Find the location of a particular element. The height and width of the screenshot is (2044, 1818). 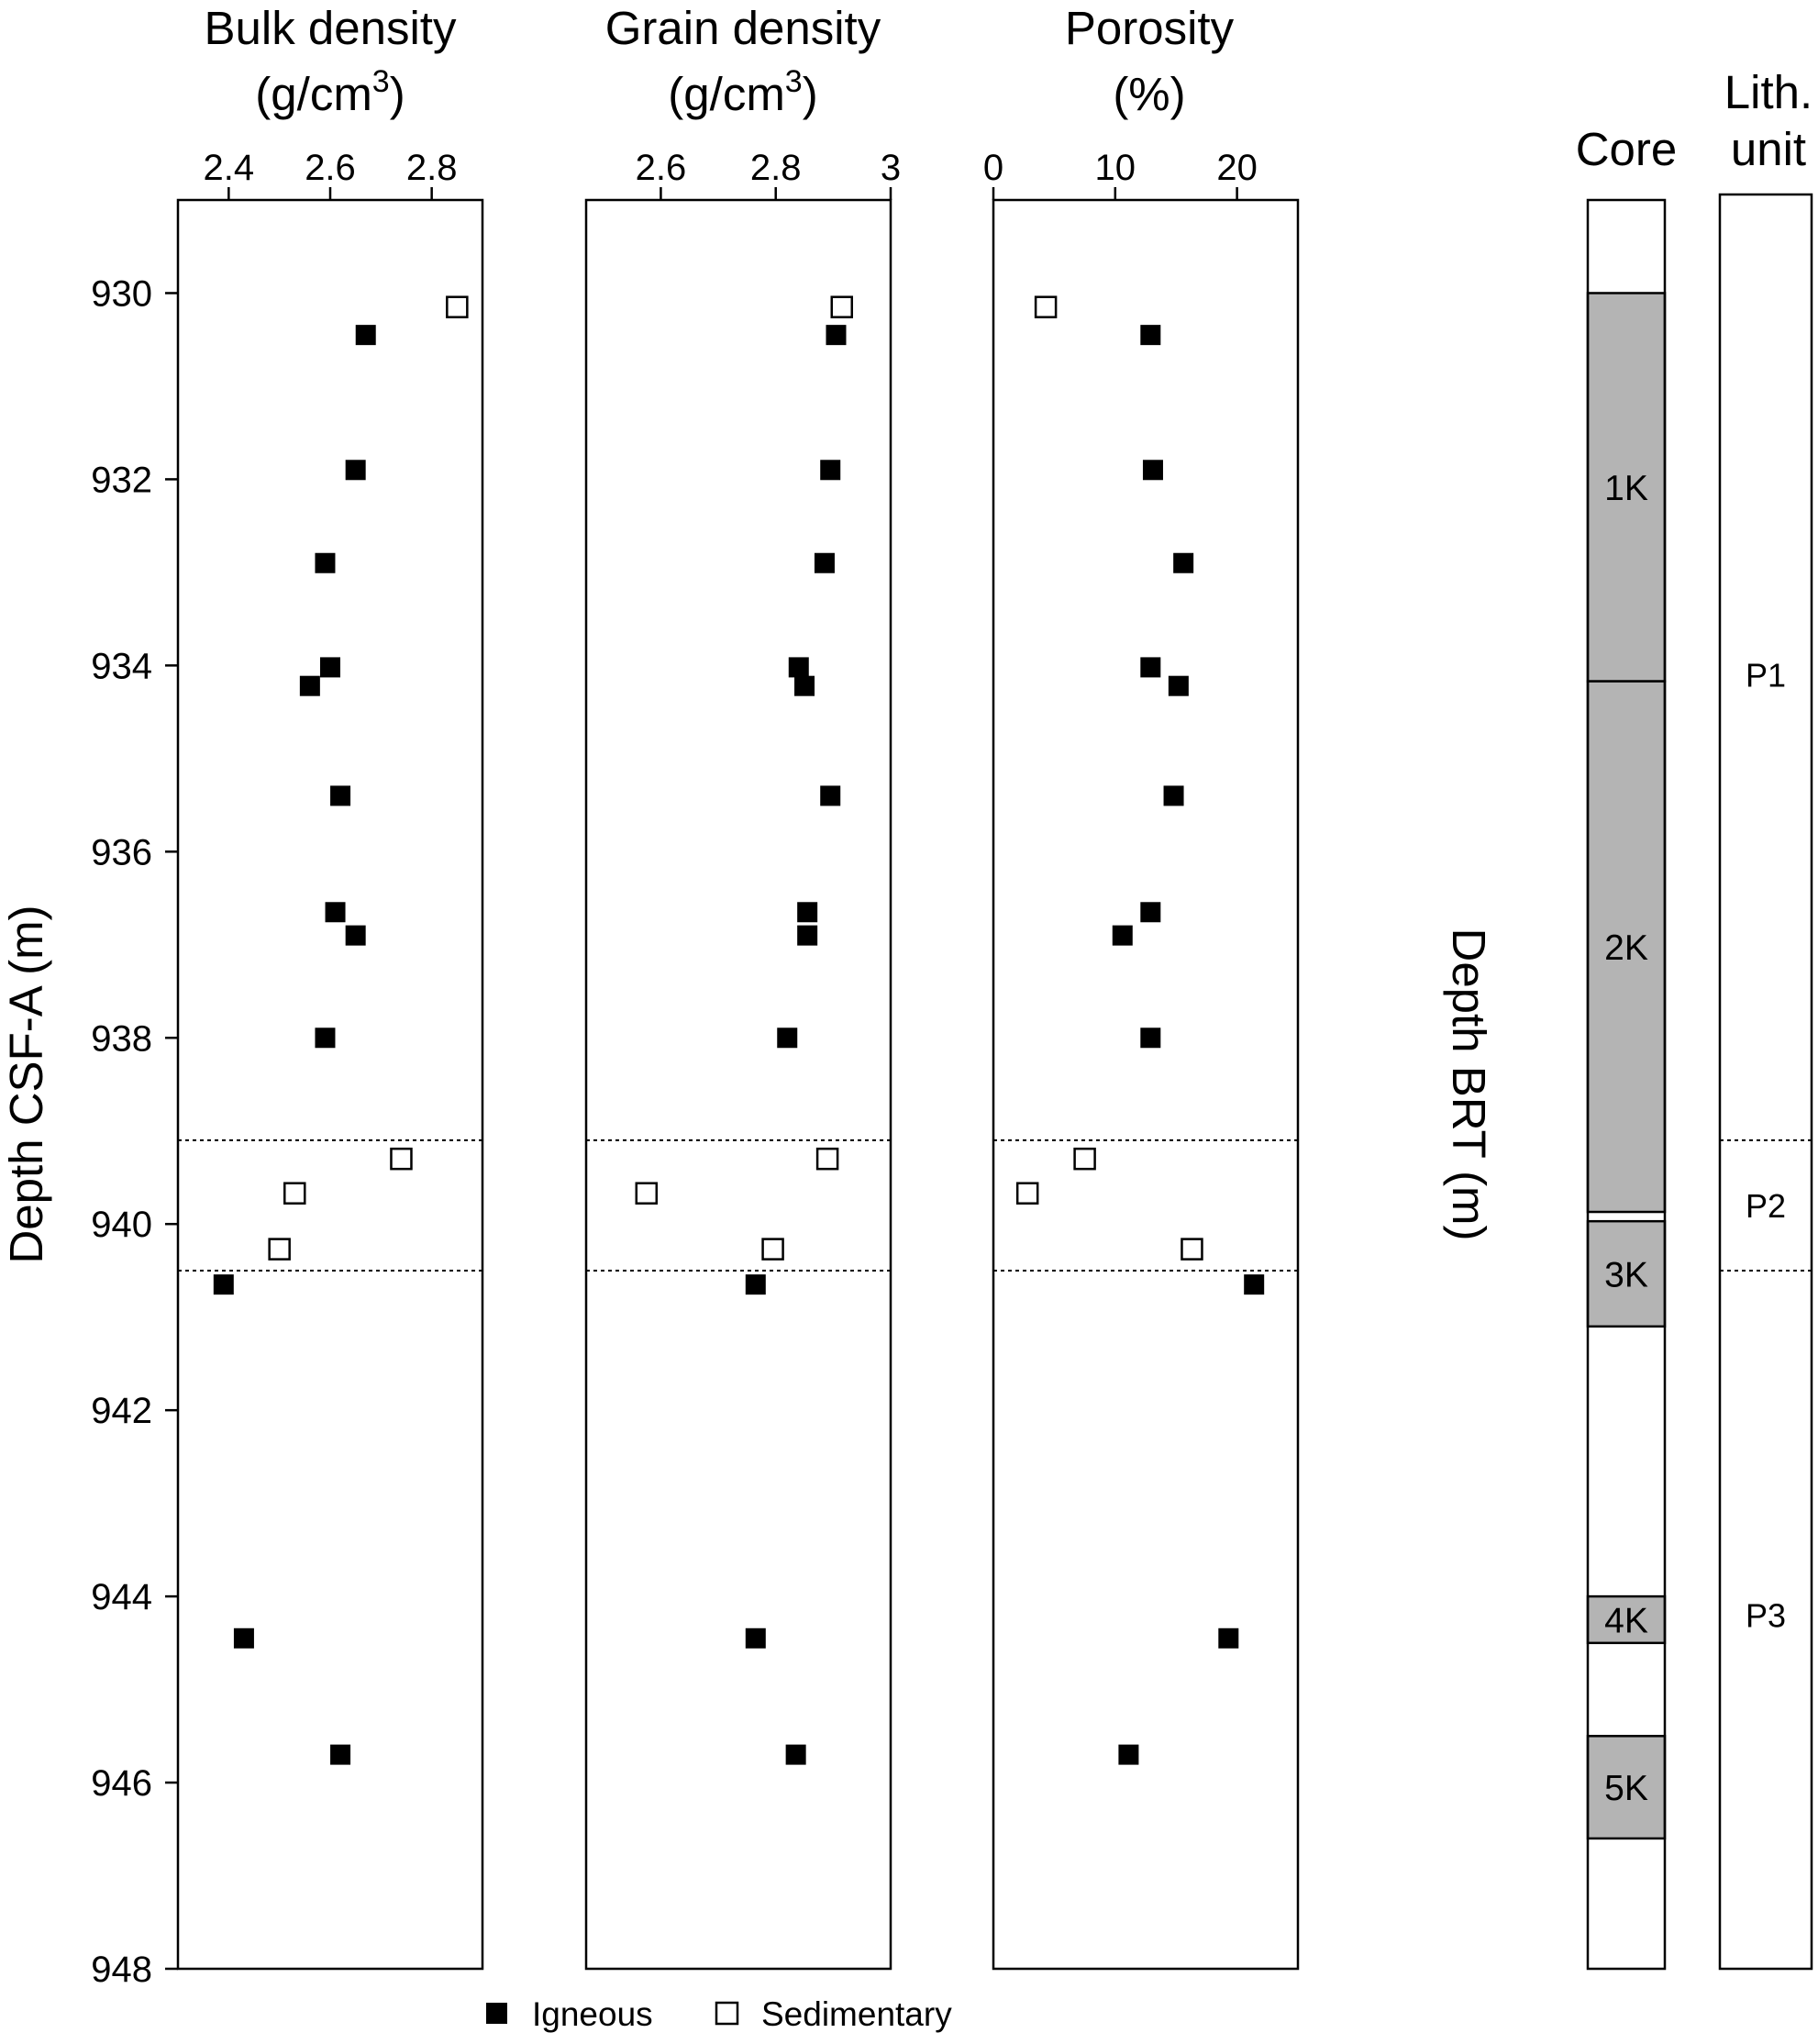

bulk-density-unit: (g/cm3) is located at coordinates (330, 92).